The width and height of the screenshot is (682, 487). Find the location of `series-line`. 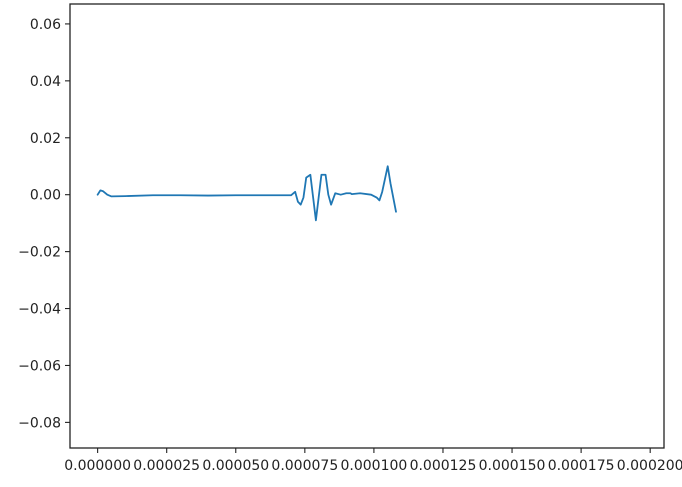

series-line is located at coordinates (246, 193).